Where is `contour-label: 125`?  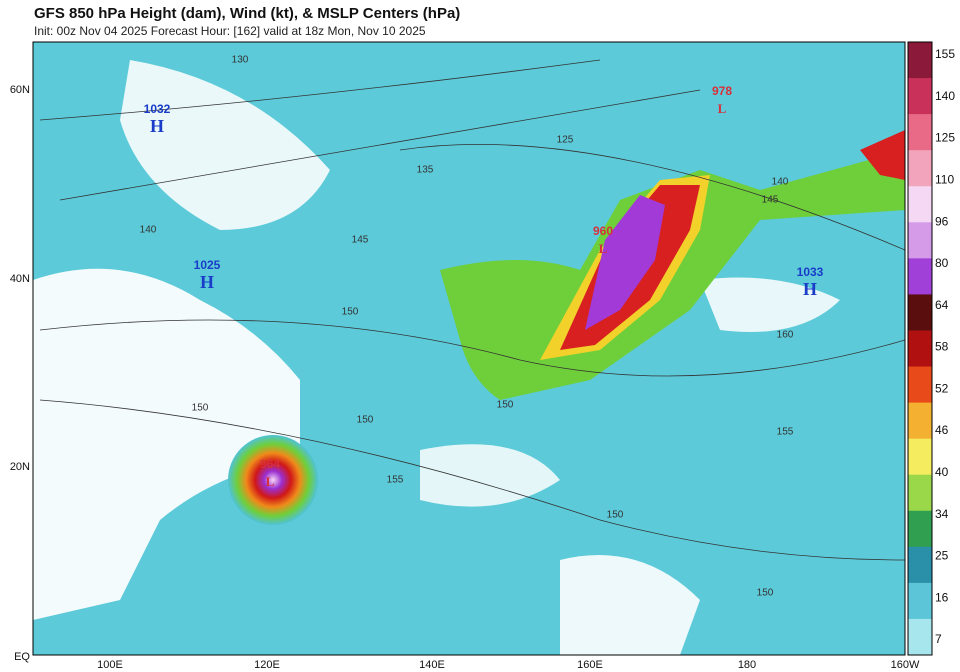
contour-label: 125 is located at coordinates (565, 140).